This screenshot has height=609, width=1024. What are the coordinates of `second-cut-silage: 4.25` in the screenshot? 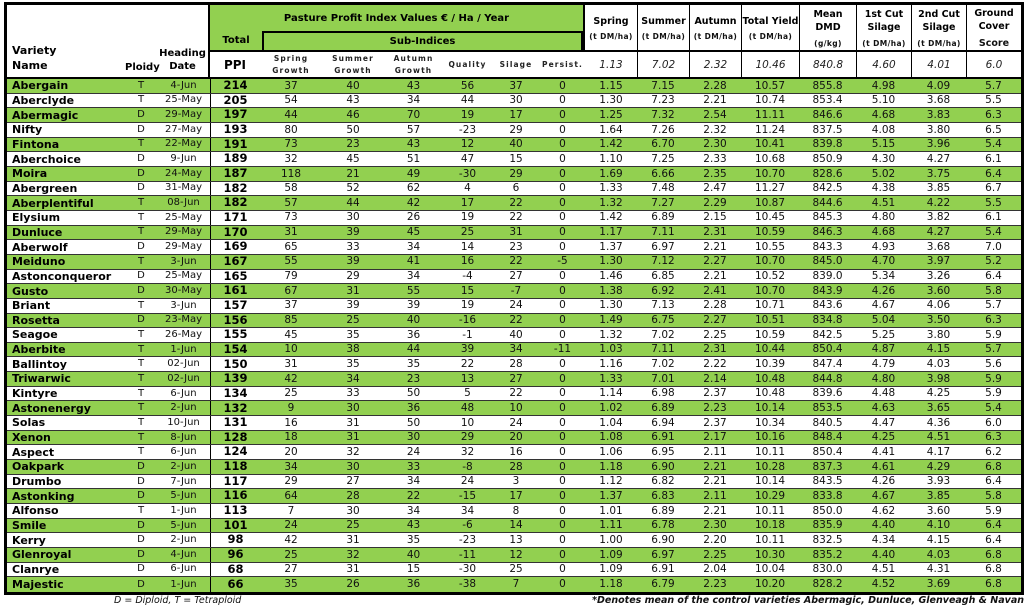 It's located at (938, 393).